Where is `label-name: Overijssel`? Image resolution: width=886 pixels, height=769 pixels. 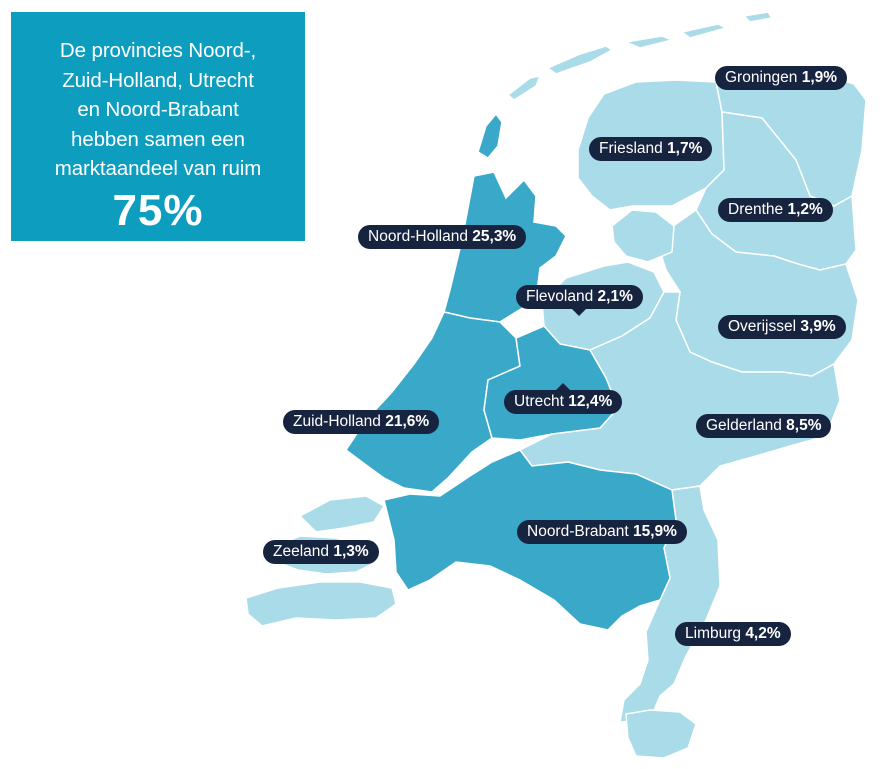
label-name: Overijssel is located at coordinates (762, 326).